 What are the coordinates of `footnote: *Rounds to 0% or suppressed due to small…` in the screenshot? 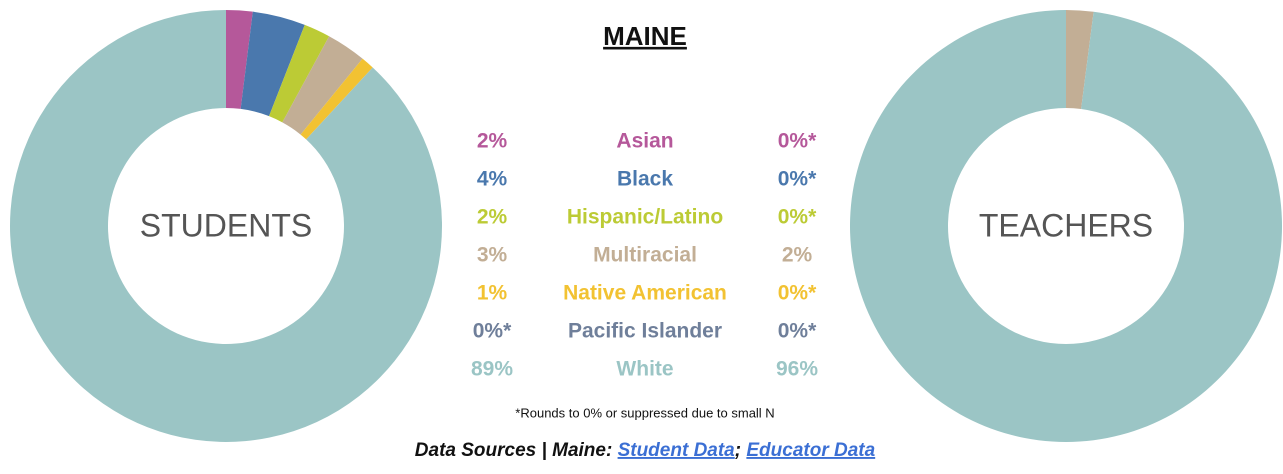 It's located at (644, 412).